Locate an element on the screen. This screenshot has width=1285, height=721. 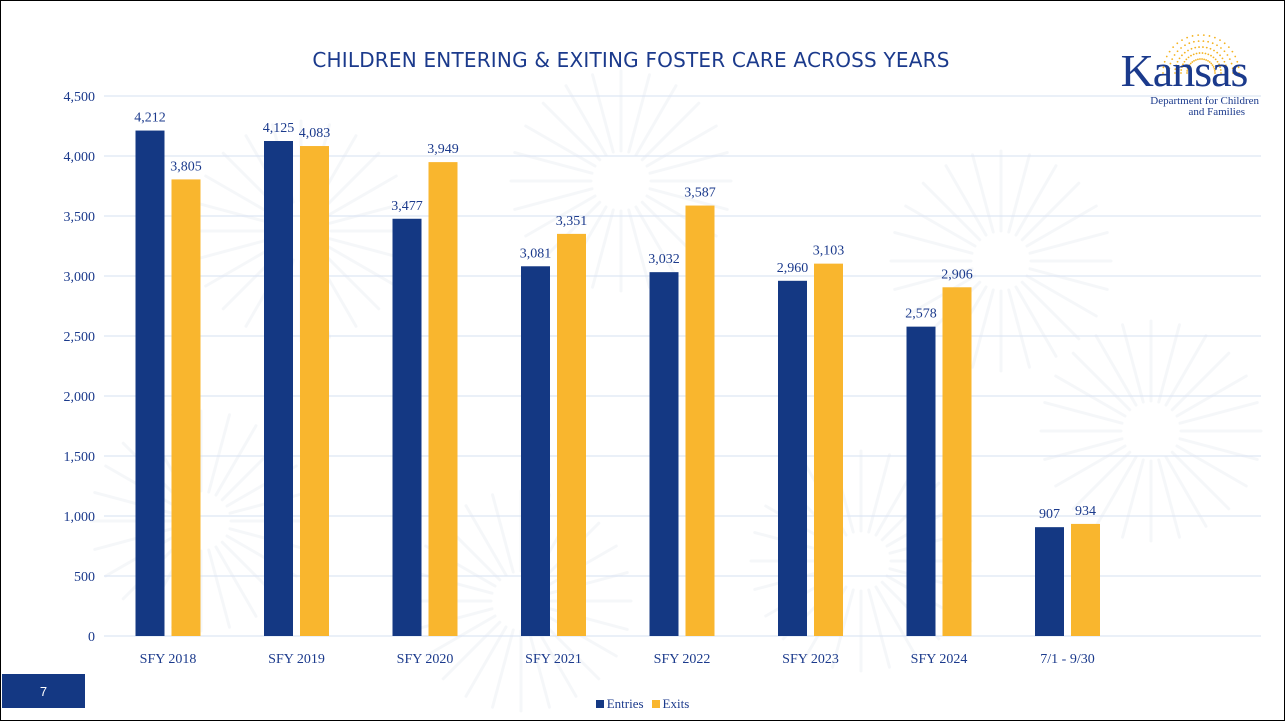
logo-wordmark: Kansas is located at coordinates (1184, 70).